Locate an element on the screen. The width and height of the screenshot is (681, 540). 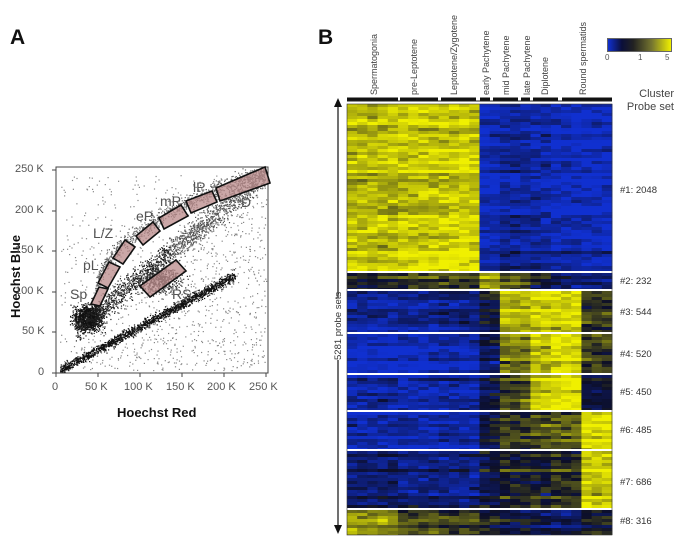
gate-label-pl: pL is located at coordinates (91, 265).